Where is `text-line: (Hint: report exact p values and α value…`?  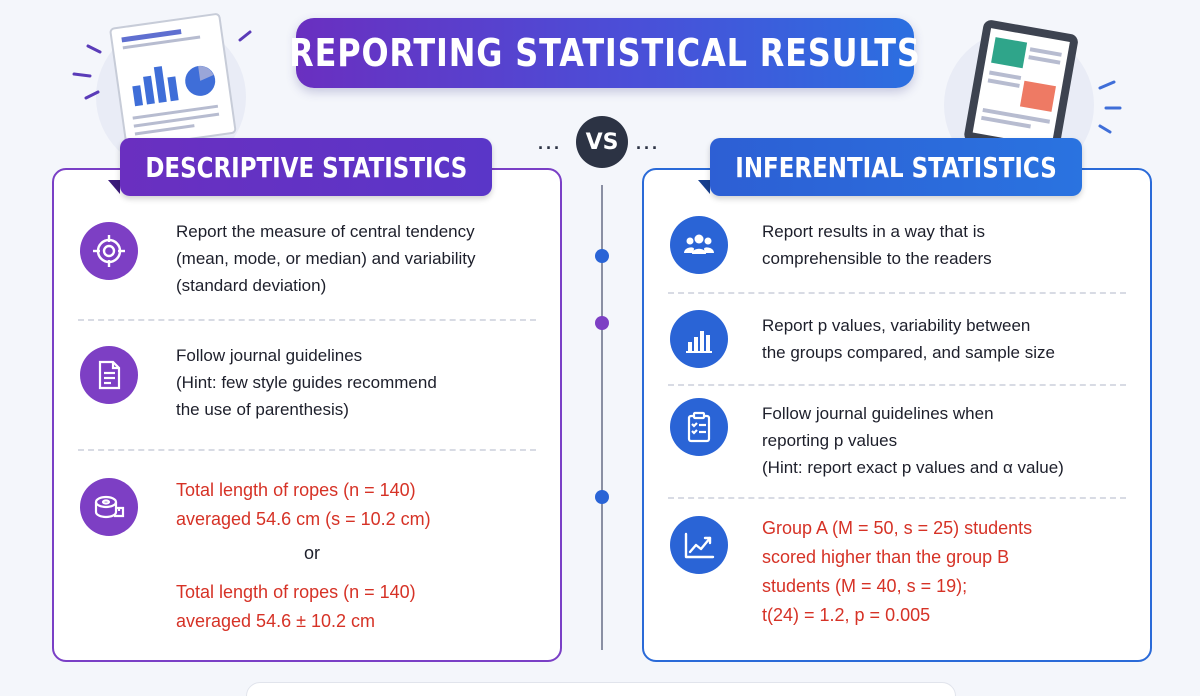 text-line: (Hint: report exact p values and α value… is located at coordinates (913, 467).